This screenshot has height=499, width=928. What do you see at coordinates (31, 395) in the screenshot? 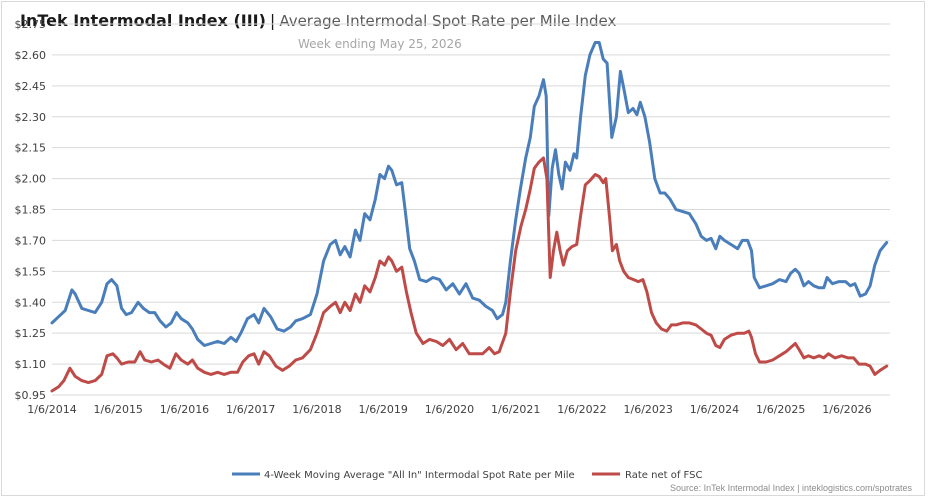
I see `y-tick-label: $0.95` at bounding box center [31, 395].